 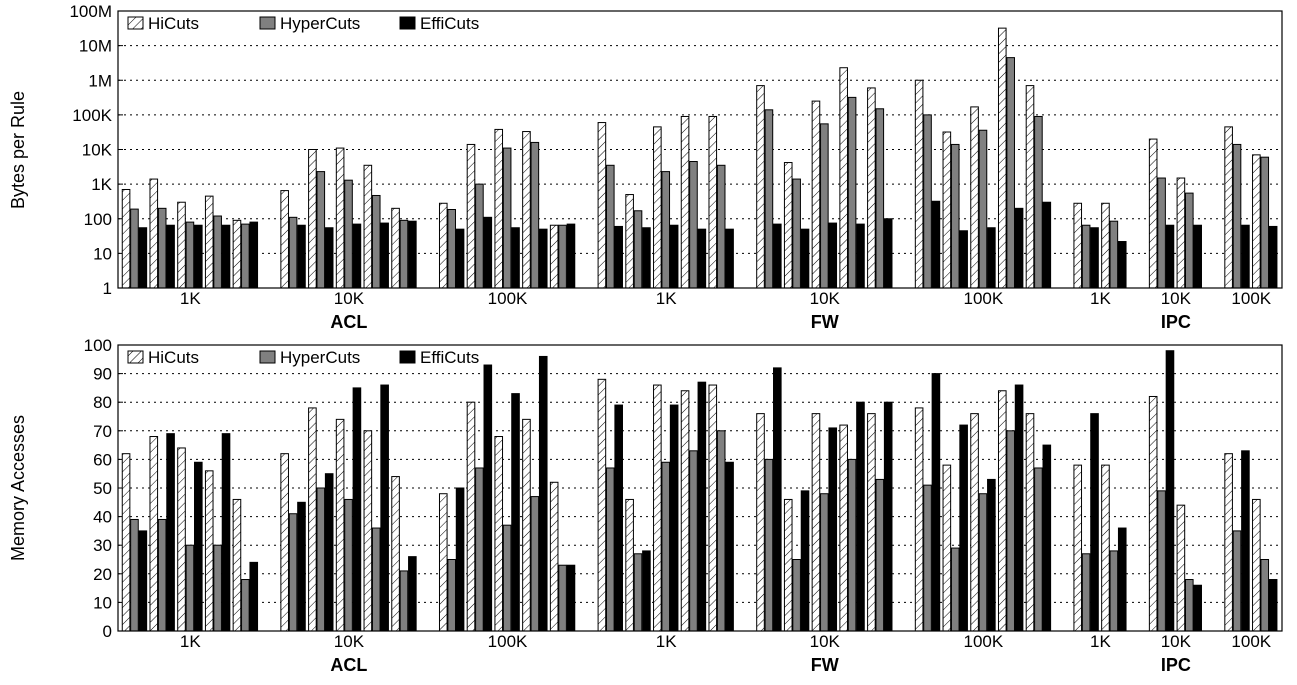 What do you see at coordinates (107, 288) in the screenshot?
I see `y-tick-label: 1` at bounding box center [107, 288].